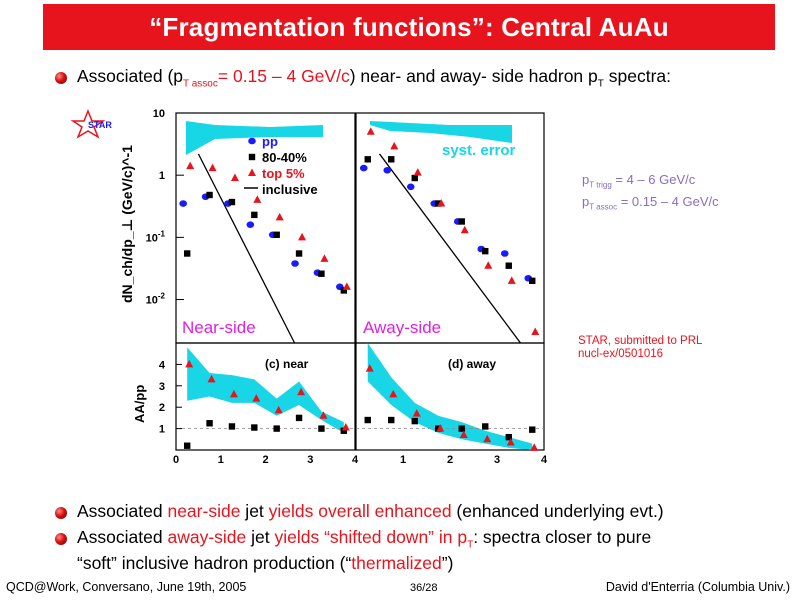  I want to click on legend-pp-marker, so click(252, 141).